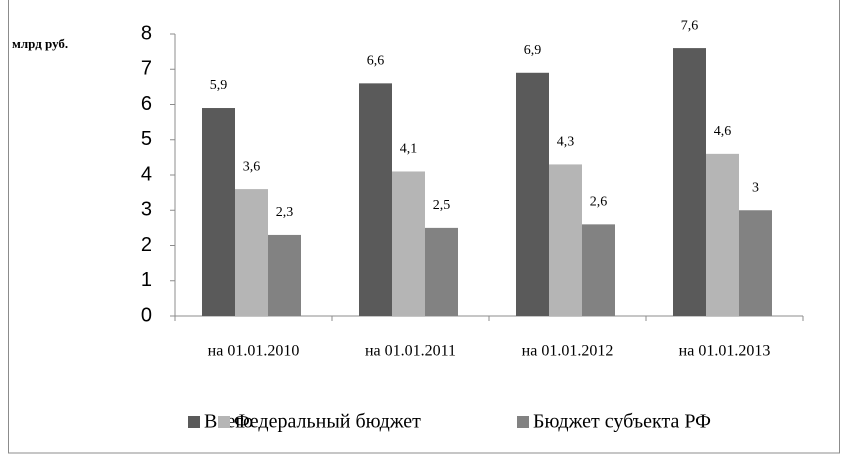 Image resolution: width=847 pixels, height=454 pixels. What do you see at coordinates (146, 280) in the screenshot?
I see `y-tick-label: 1` at bounding box center [146, 280].